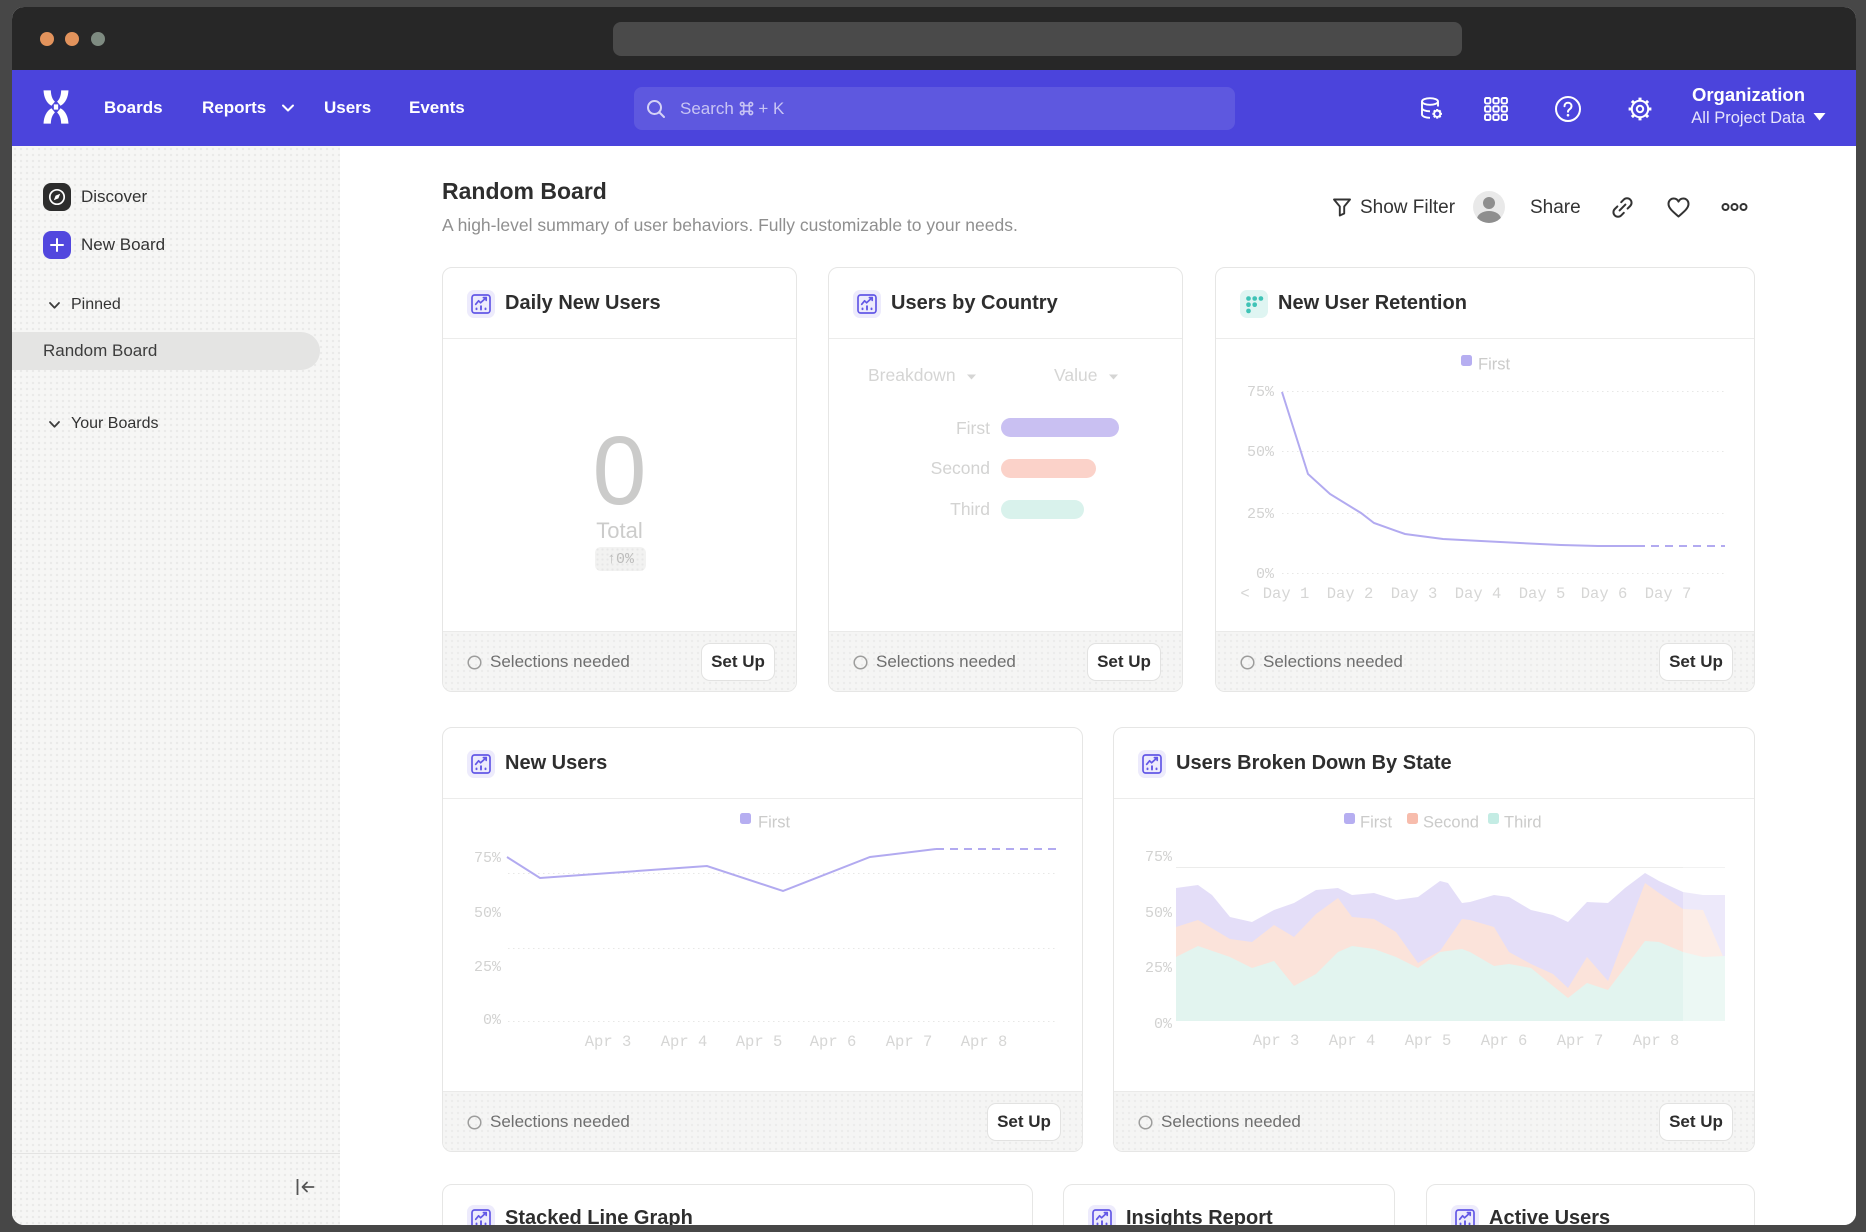 Image resolution: width=1866 pixels, height=1232 pixels. Describe the element at coordinates (1478, 594) in the screenshot. I see `svg-text: Day 4` at that location.